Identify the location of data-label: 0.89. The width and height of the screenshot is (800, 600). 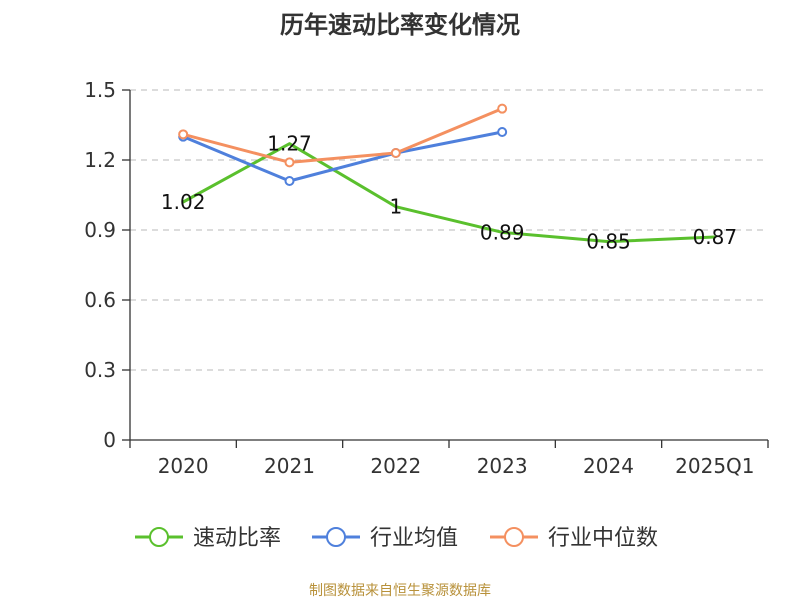
(502, 232).